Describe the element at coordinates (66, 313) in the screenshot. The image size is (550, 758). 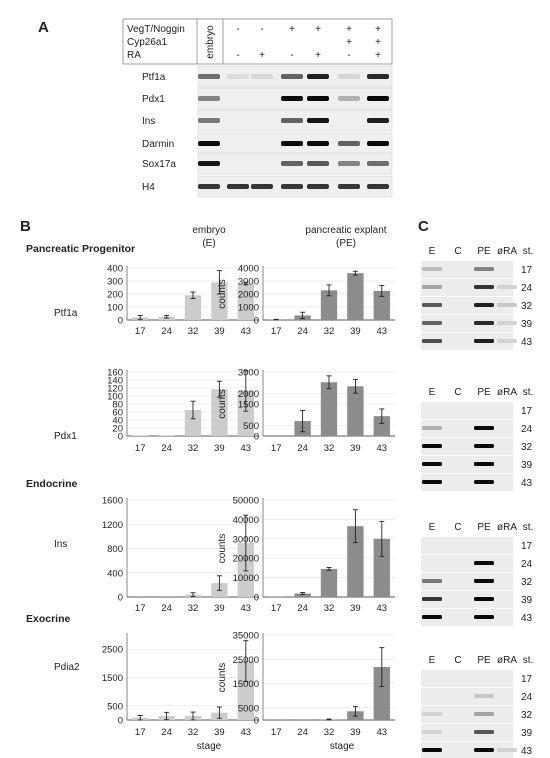
I see `gene-label-ptf1a: Ptf1a` at that location.